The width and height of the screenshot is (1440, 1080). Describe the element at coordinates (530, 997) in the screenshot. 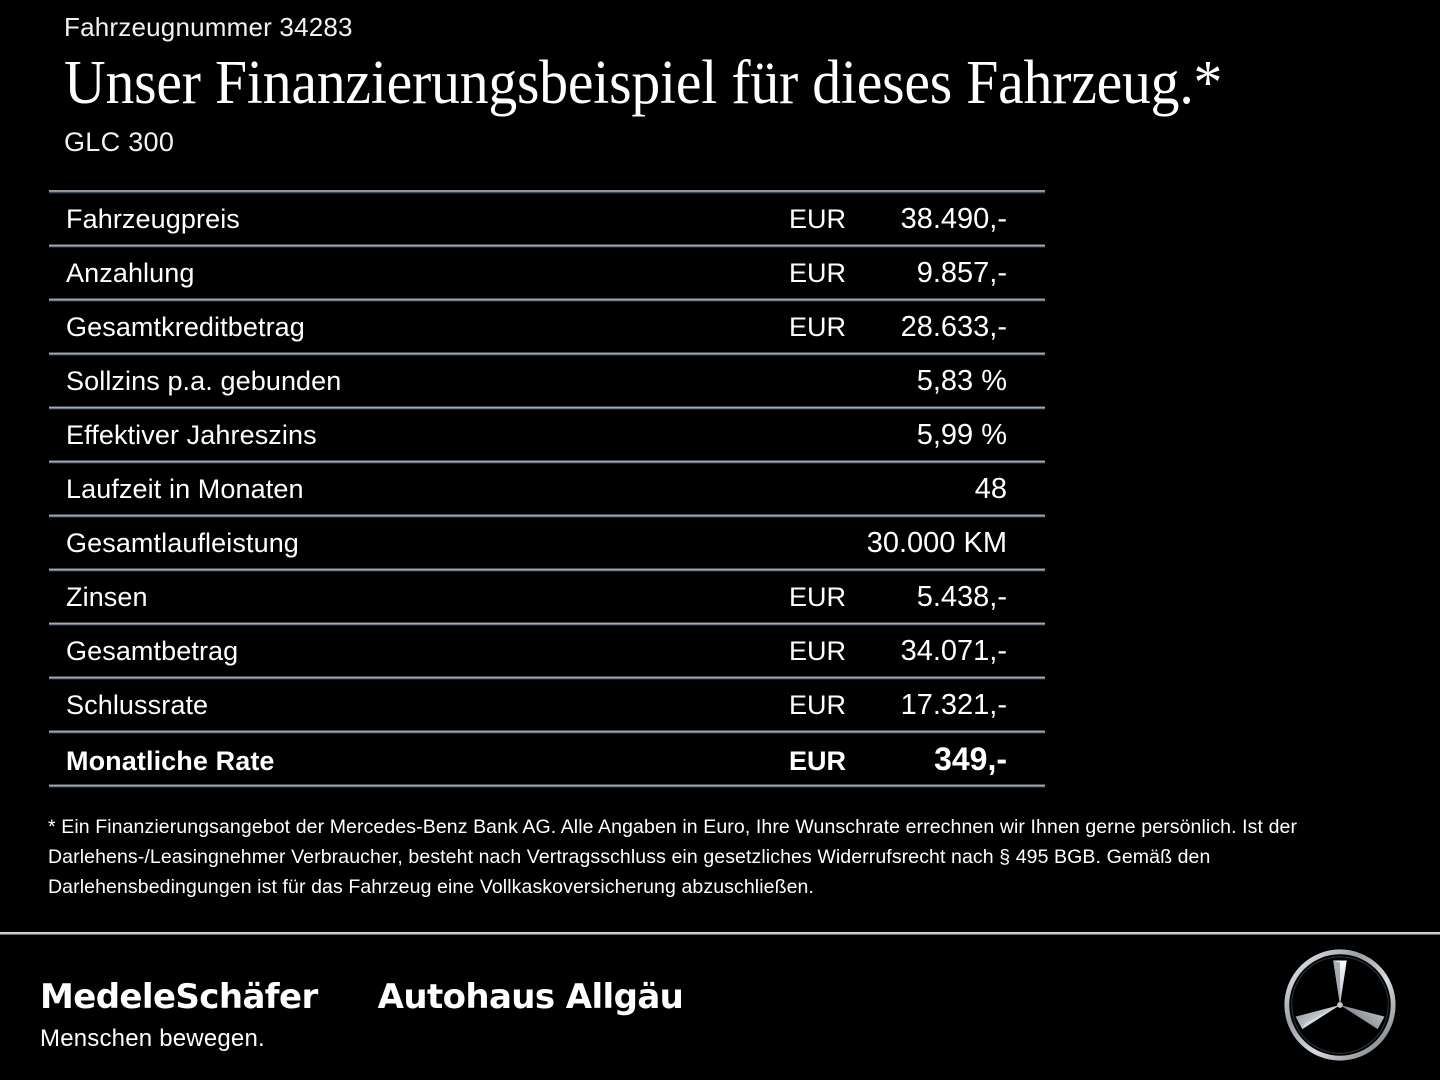

I see `dealer-name-autohaus-allgaeu: Autohaus Allgäu` at that location.